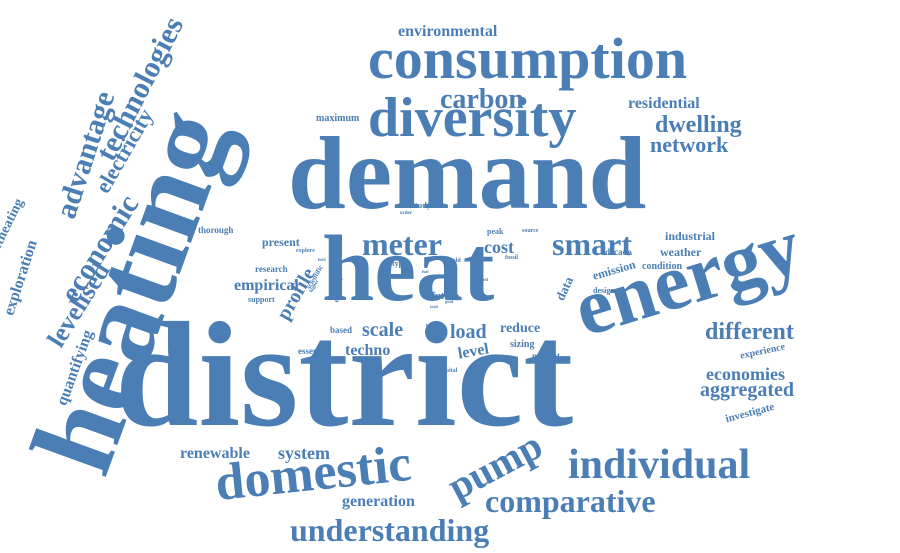 This screenshot has height=553, width=900. Describe the element at coordinates (499, 247) in the screenshot. I see `word-cost: cost` at that location.